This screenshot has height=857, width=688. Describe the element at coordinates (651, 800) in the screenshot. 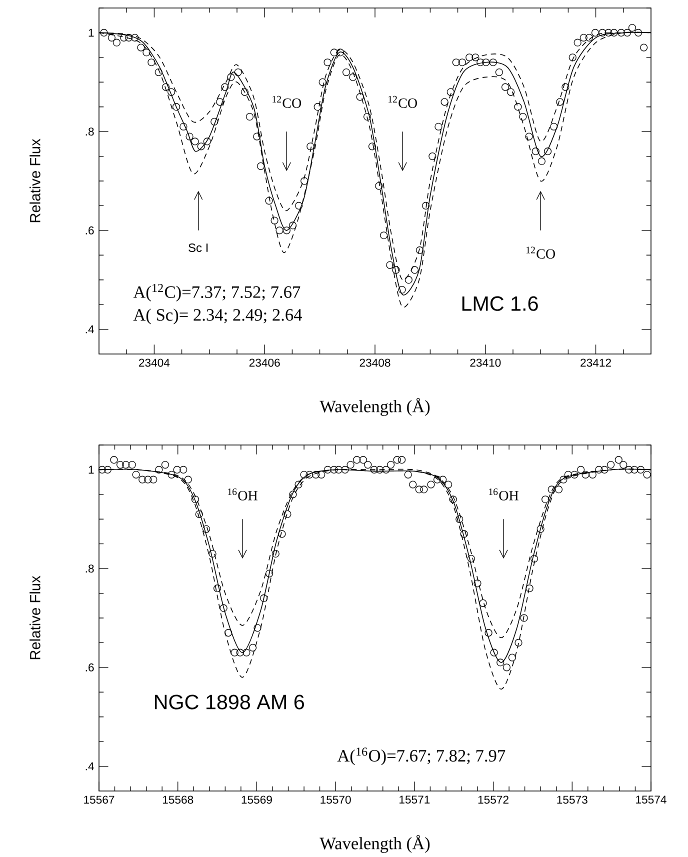

I see `x-tick-label: 15574` at that location.